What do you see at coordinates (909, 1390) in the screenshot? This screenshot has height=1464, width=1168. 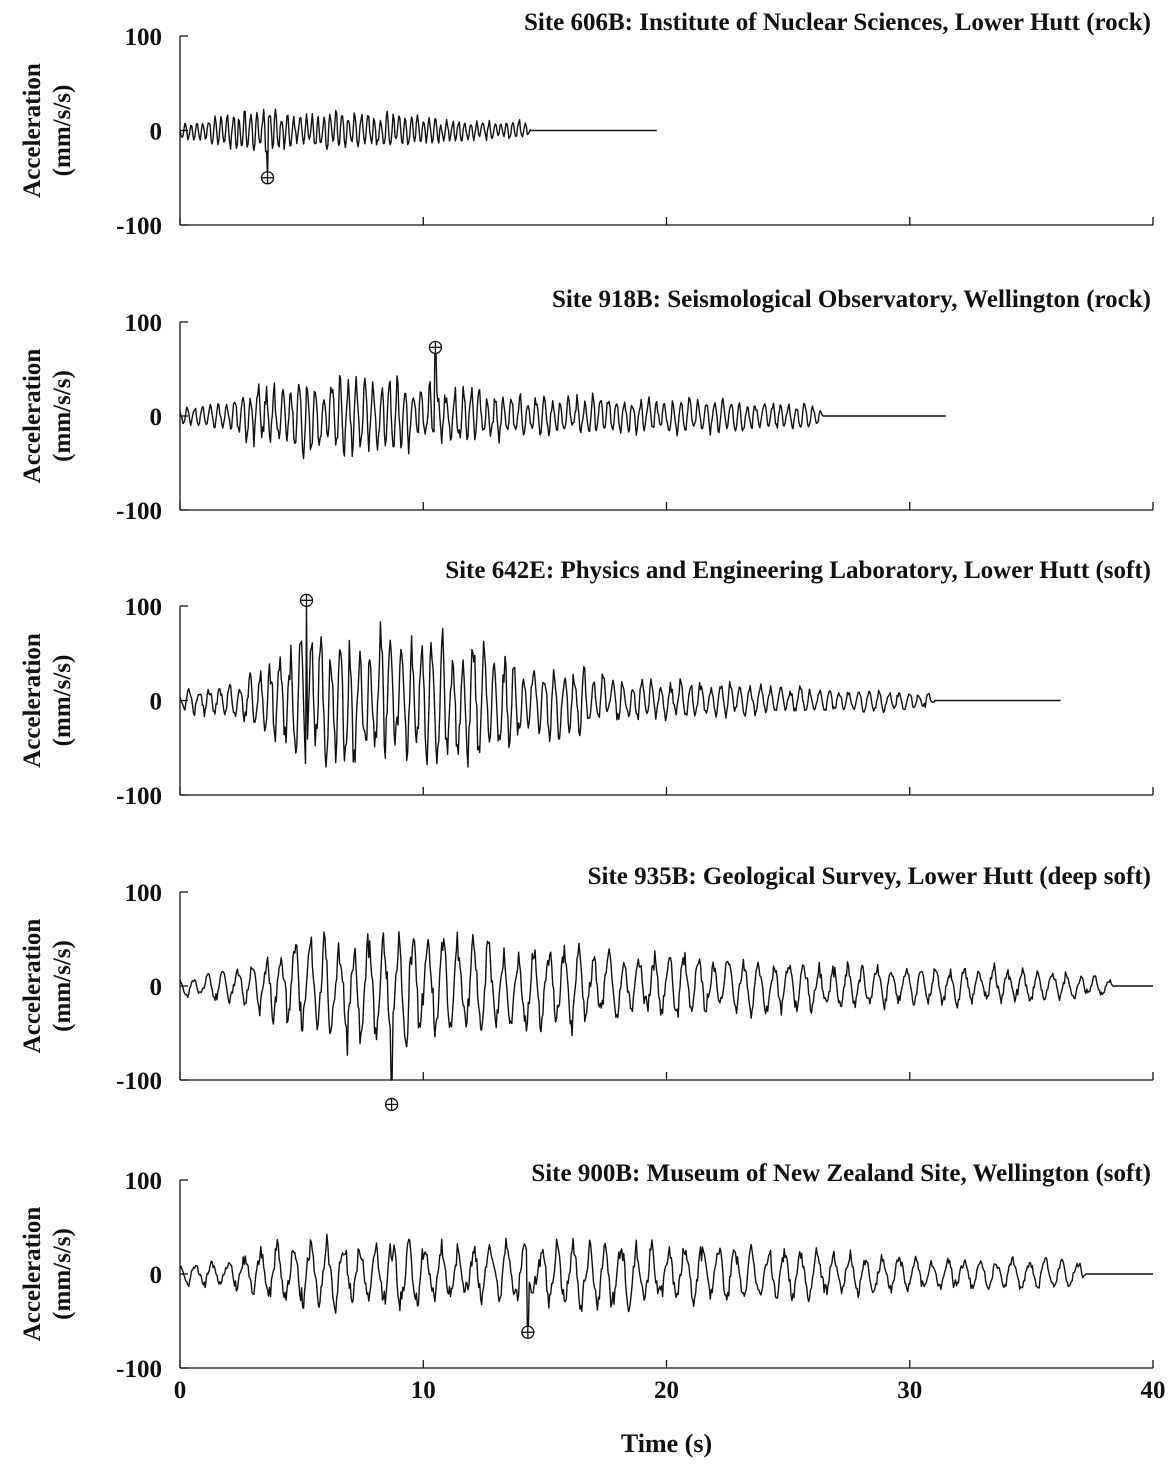 I see `x-tick-label: 30` at bounding box center [909, 1390].